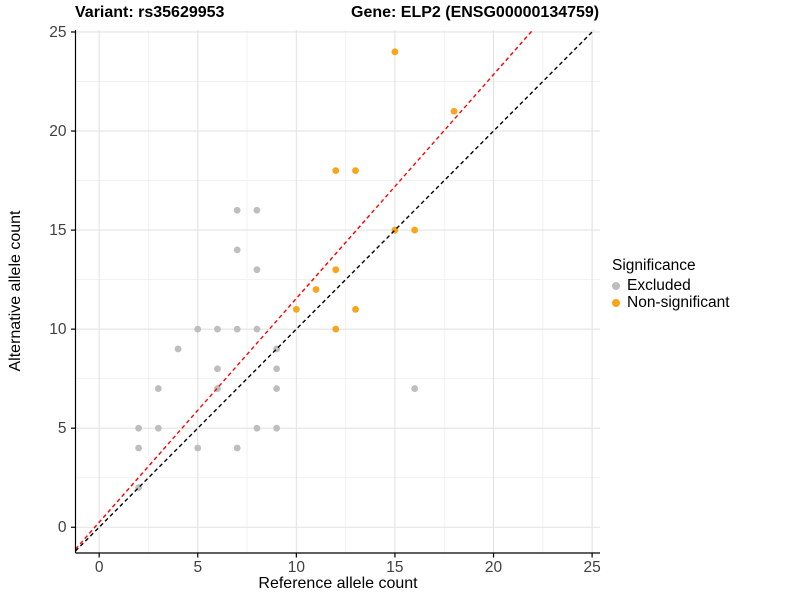 The height and width of the screenshot is (600, 800). What do you see at coordinates (62, 428) in the screenshot?
I see `y-tick-label: 5` at bounding box center [62, 428].